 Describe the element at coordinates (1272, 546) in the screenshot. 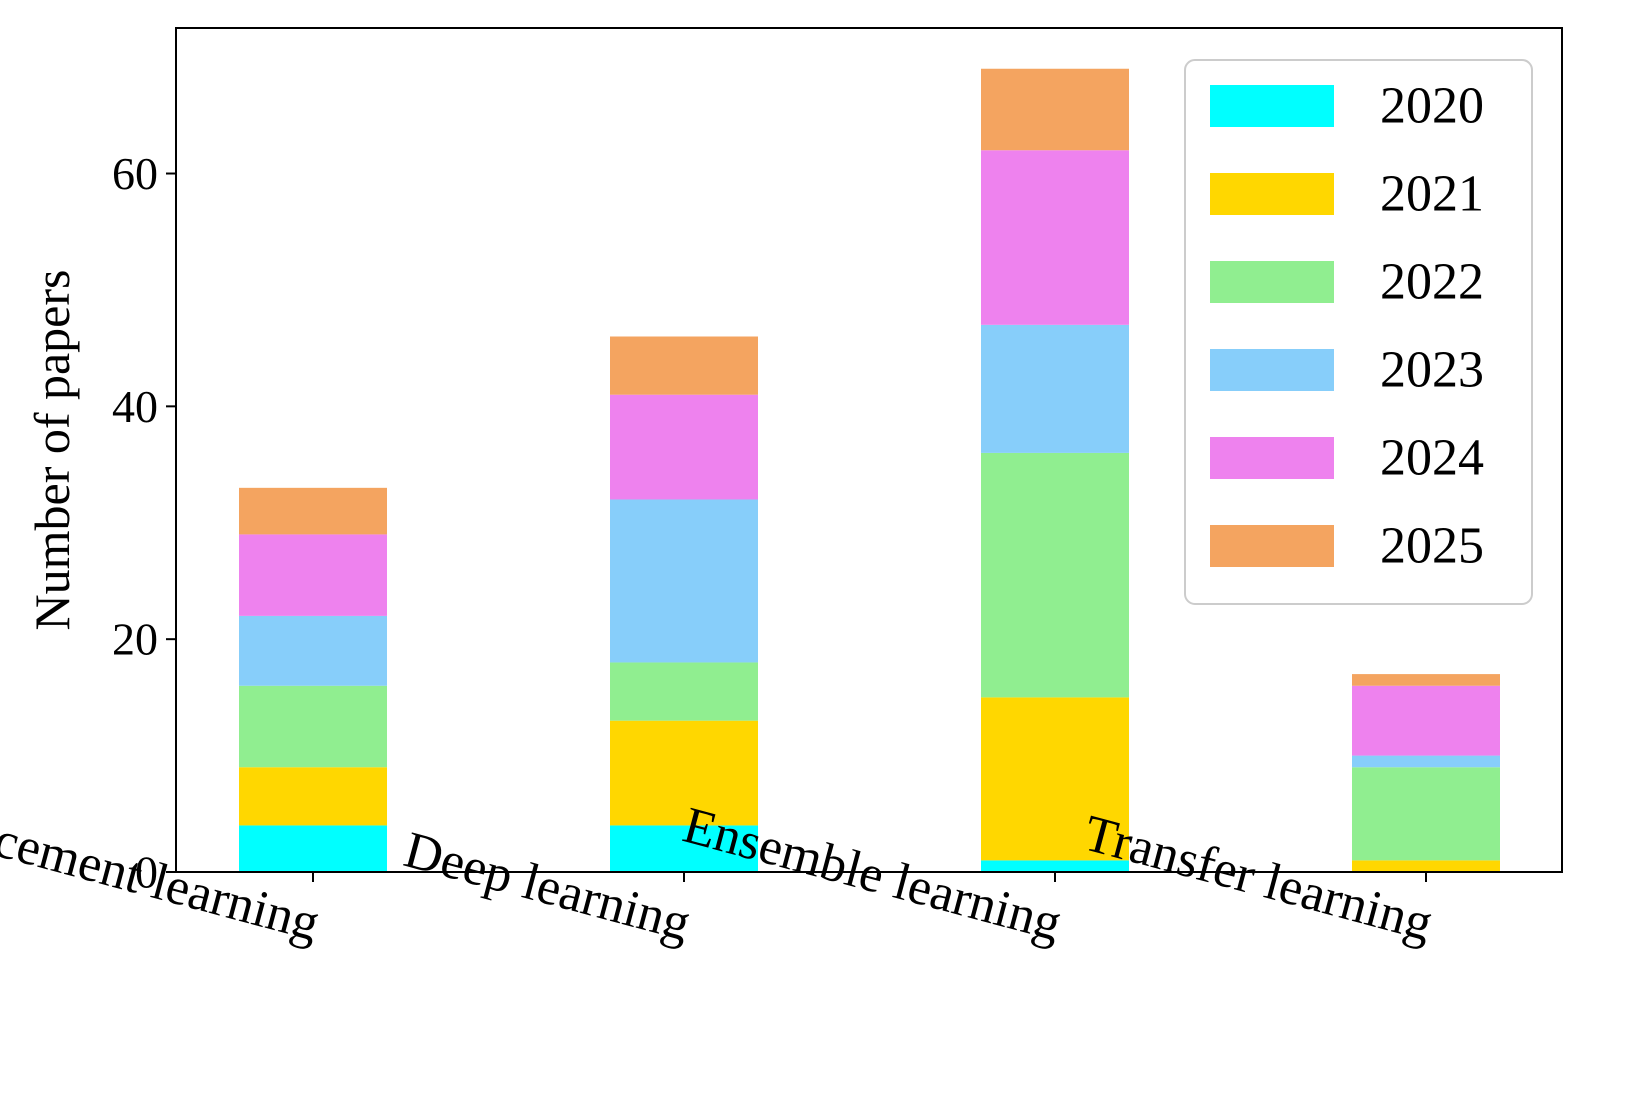

I see `legend-swatch-2025` at that location.